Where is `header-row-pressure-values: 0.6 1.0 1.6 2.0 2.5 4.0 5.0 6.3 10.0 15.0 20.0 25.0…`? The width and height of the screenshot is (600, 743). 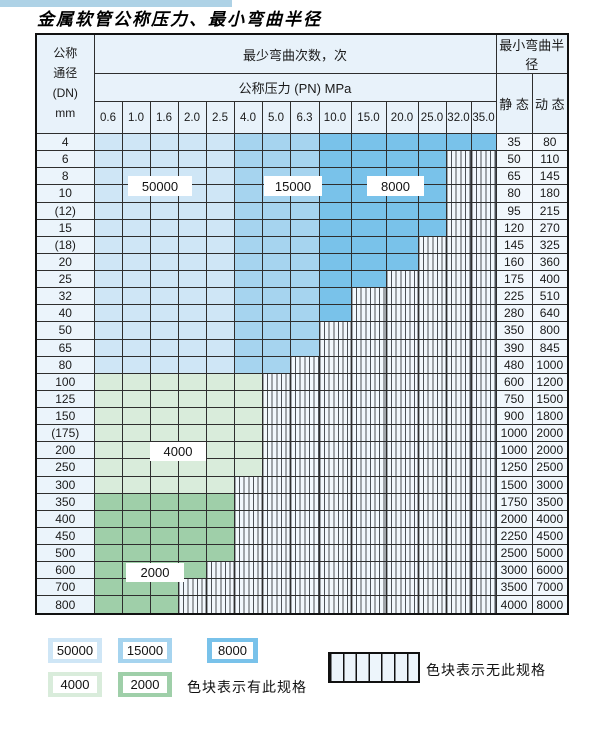 header-row-pressure-values: 0.6 1.0 1.6 2.0 2.5 4.0 5.0 6.3 10.0 15.0 20.0 25.0… is located at coordinates (302, 117).